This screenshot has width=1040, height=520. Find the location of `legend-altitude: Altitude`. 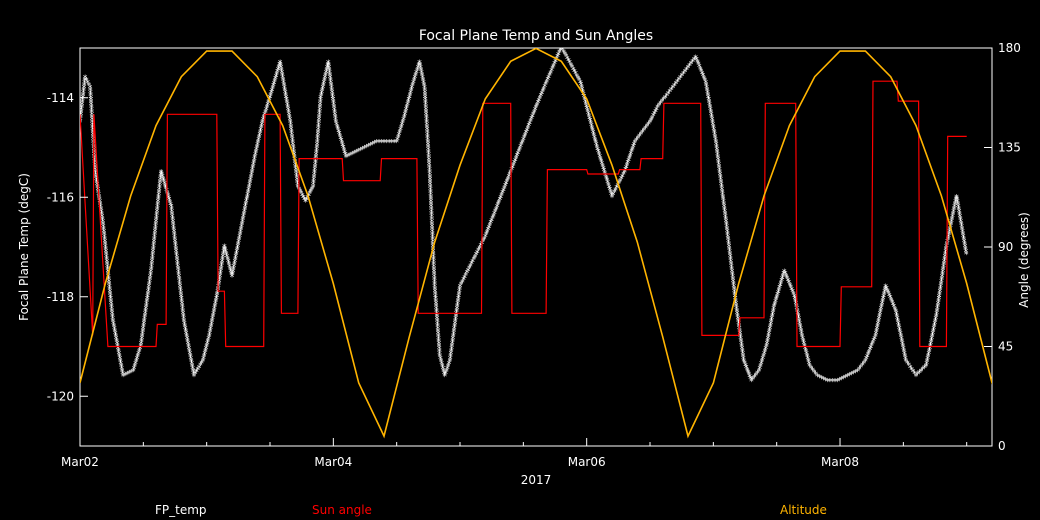

legend-altitude: Altitude is located at coordinates (803, 510).